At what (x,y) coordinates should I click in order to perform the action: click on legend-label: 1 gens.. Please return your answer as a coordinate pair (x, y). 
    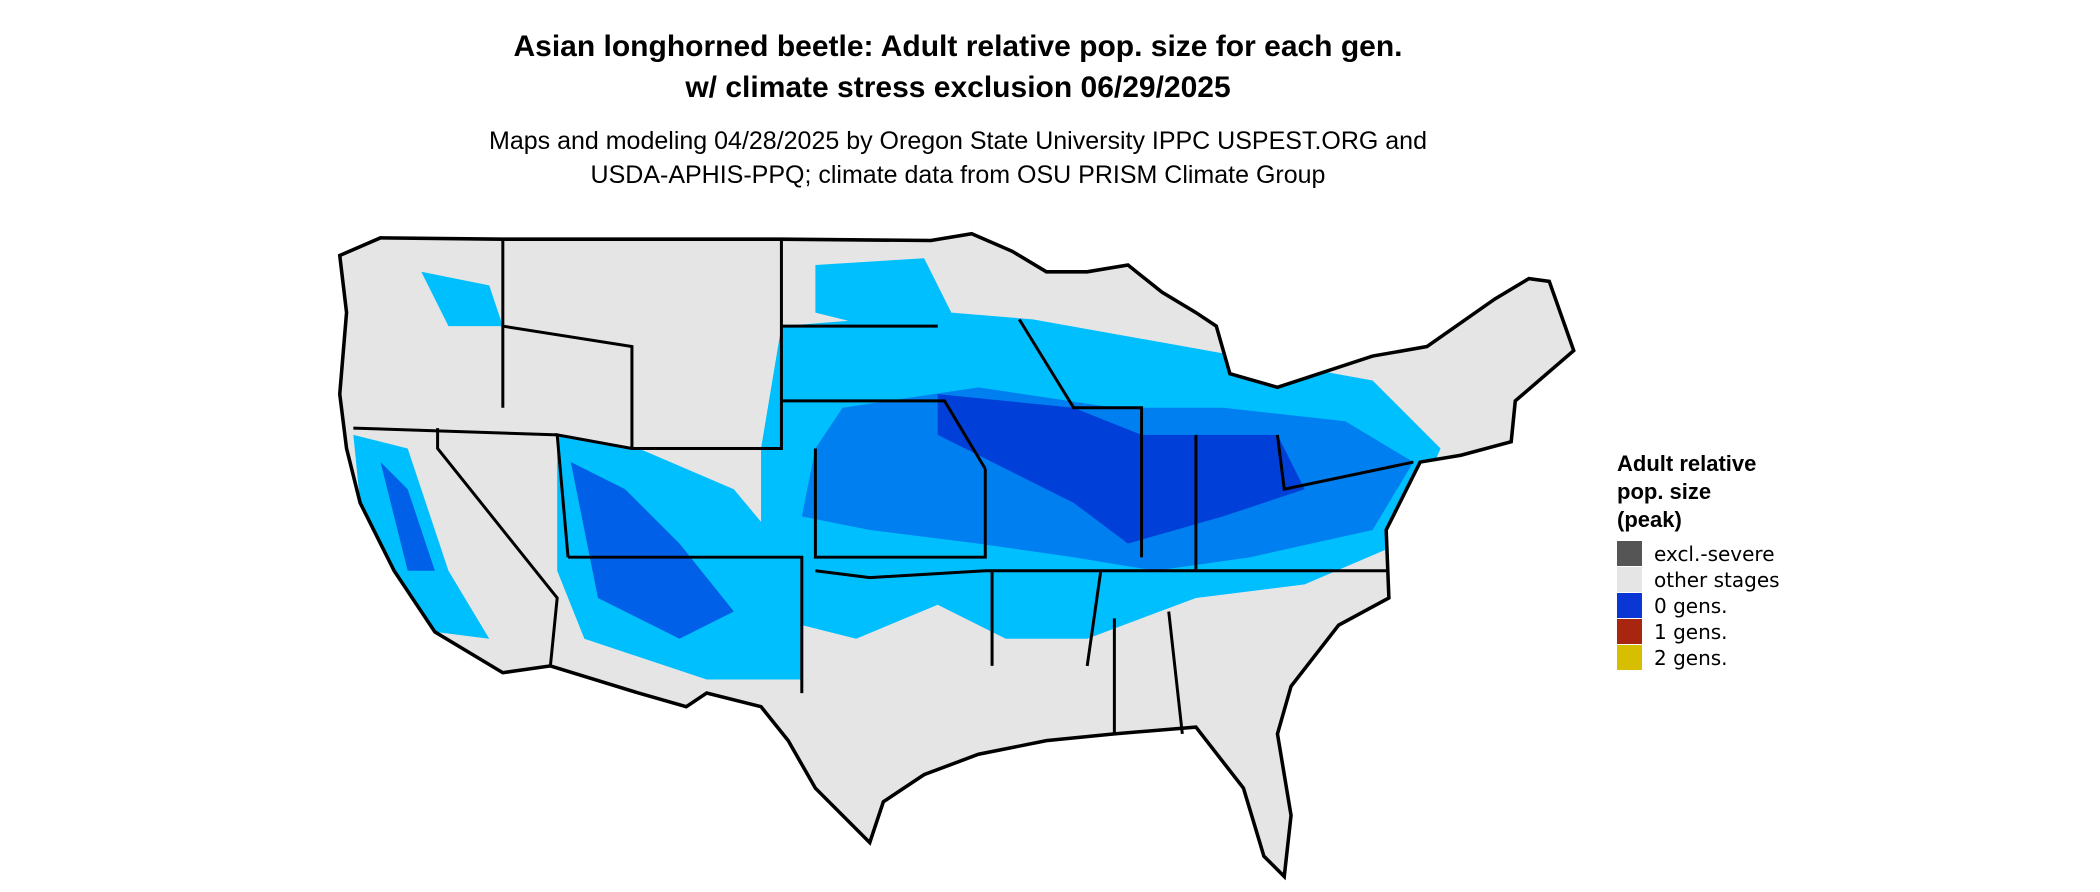
    Looking at the image, I should click on (1691, 632).